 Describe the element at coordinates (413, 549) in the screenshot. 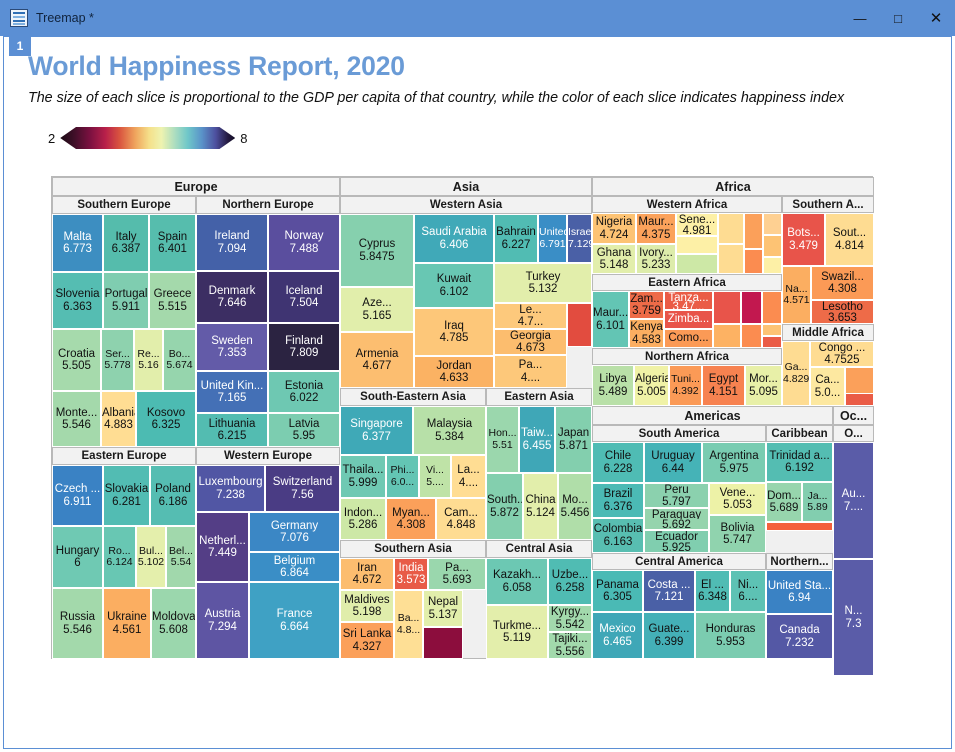

I see `subregion-header: Southern Asia` at that location.